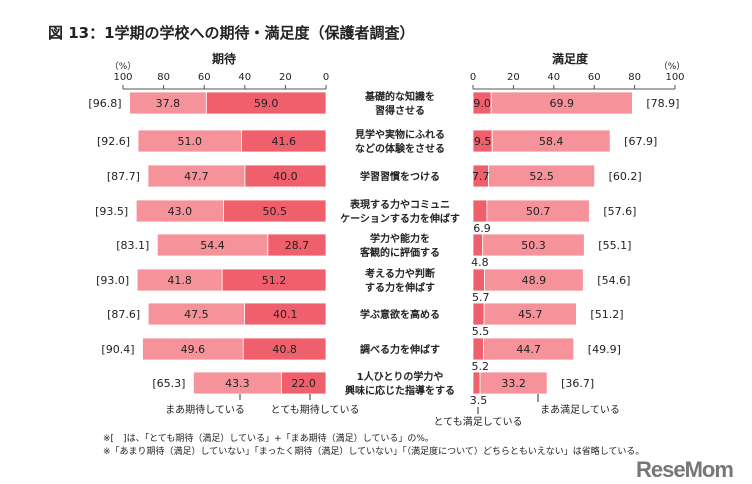 The height and width of the screenshot is (484, 752). What do you see at coordinates (113, 141) in the screenshot?
I see `left-total-label: [92.6]` at bounding box center [113, 141].